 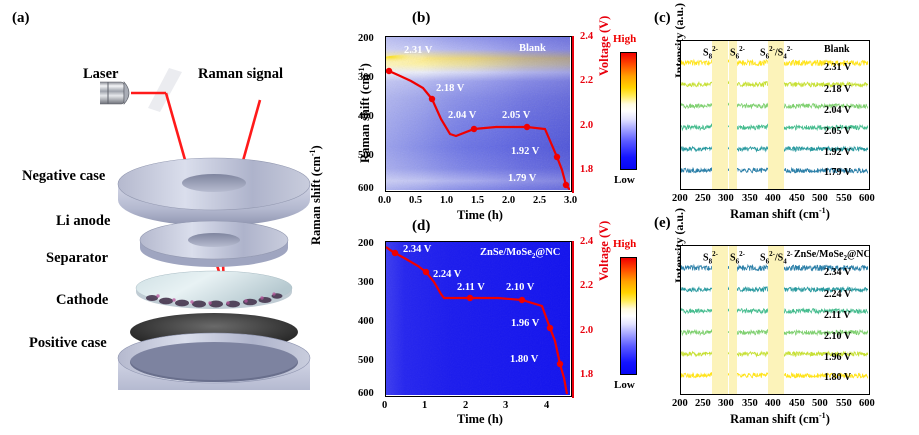 I want to click on panel-b-xtick-6: 3.0, so click(x=571, y=200).